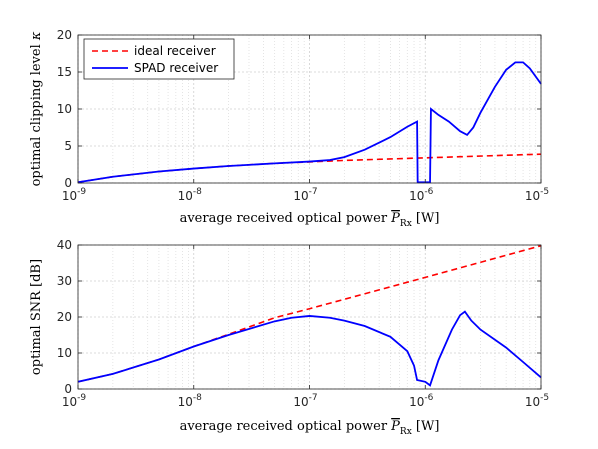  Describe the element at coordinates (36, 317) in the screenshot. I see `y-axis-label: optimal SNR [dB]` at that location.